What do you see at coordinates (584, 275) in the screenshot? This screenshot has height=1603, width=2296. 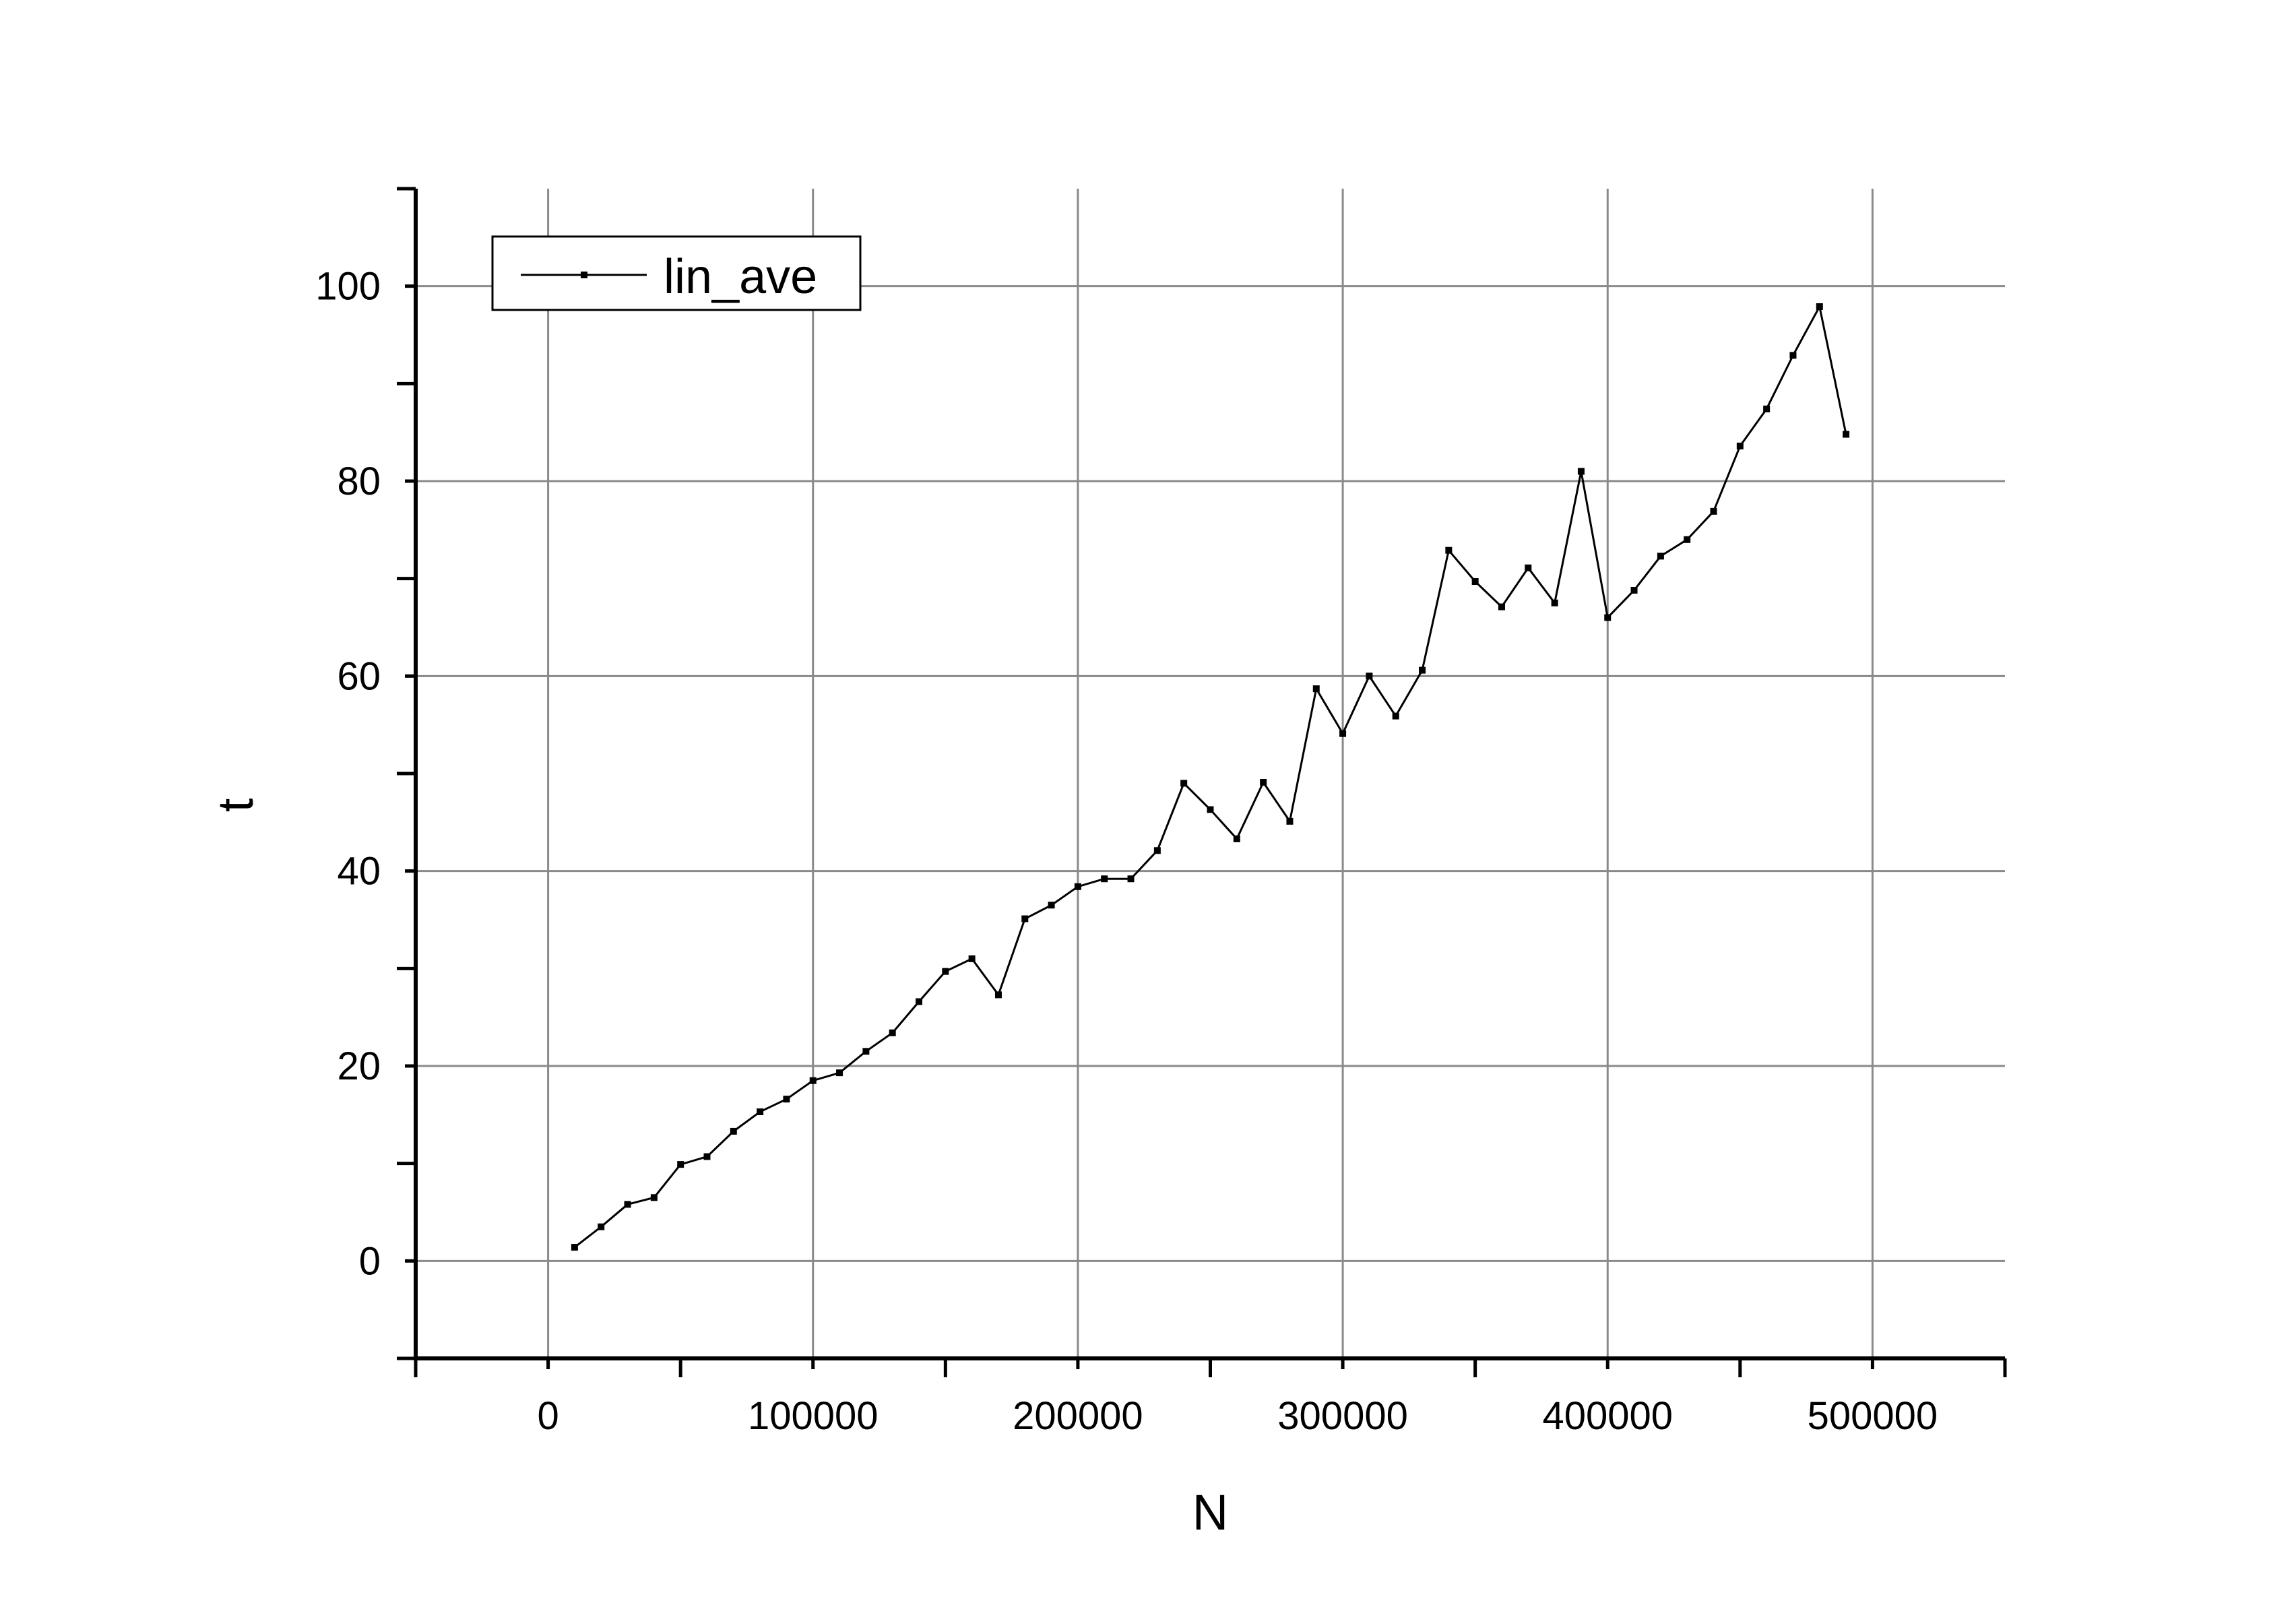 I see `legend-marker` at bounding box center [584, 275].